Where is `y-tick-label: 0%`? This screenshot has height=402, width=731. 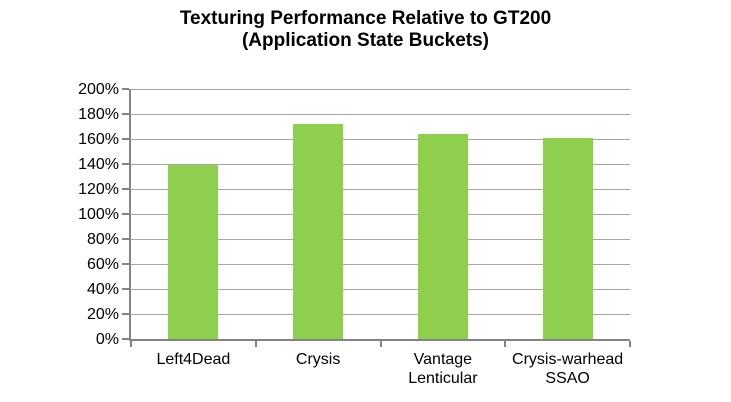 y-tick-label: 0% is located at coordinates (107, 339).